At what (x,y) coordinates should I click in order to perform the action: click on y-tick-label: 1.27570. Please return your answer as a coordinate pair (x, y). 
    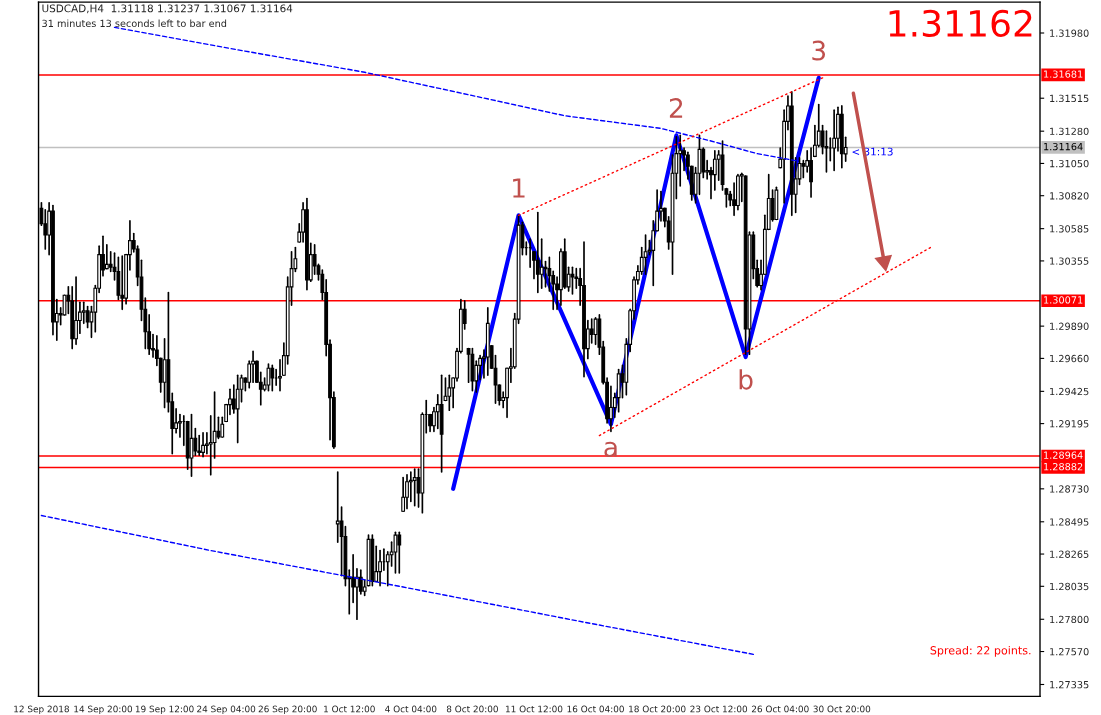
    Looking at the image, I should click on (1069, 652).